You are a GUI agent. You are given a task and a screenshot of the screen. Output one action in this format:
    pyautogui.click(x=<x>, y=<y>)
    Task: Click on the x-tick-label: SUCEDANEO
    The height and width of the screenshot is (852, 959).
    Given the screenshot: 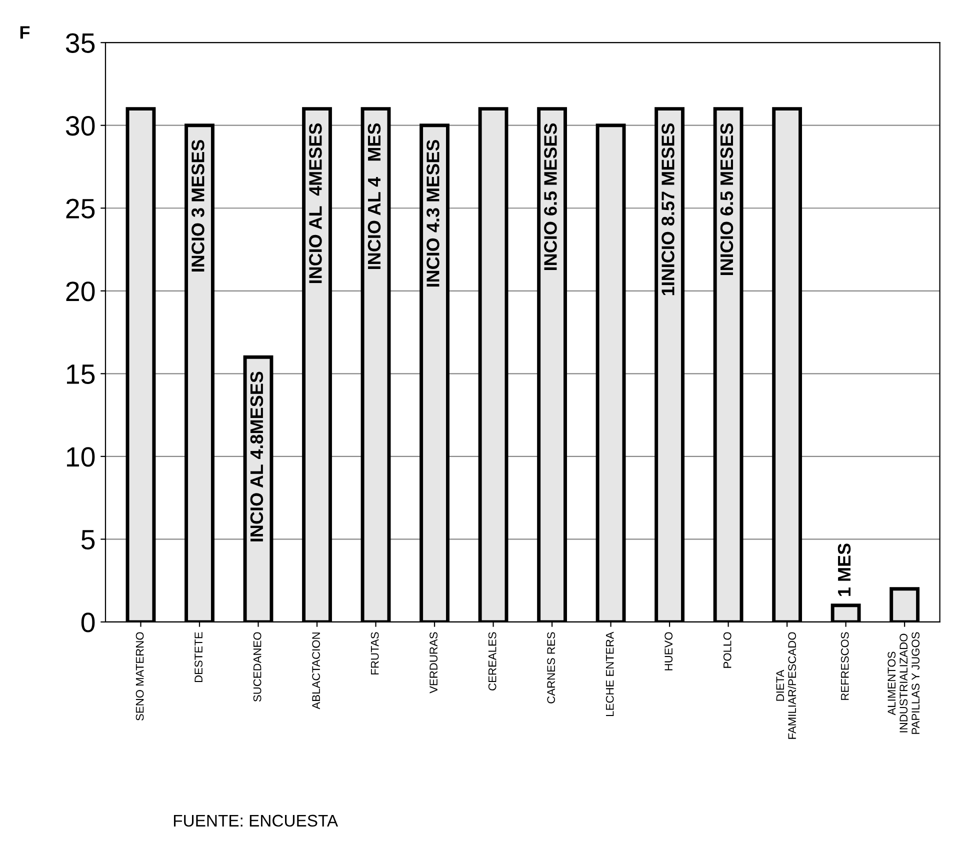 What is the action you would take?
    pyautogui.click(x=257, y=667)
    